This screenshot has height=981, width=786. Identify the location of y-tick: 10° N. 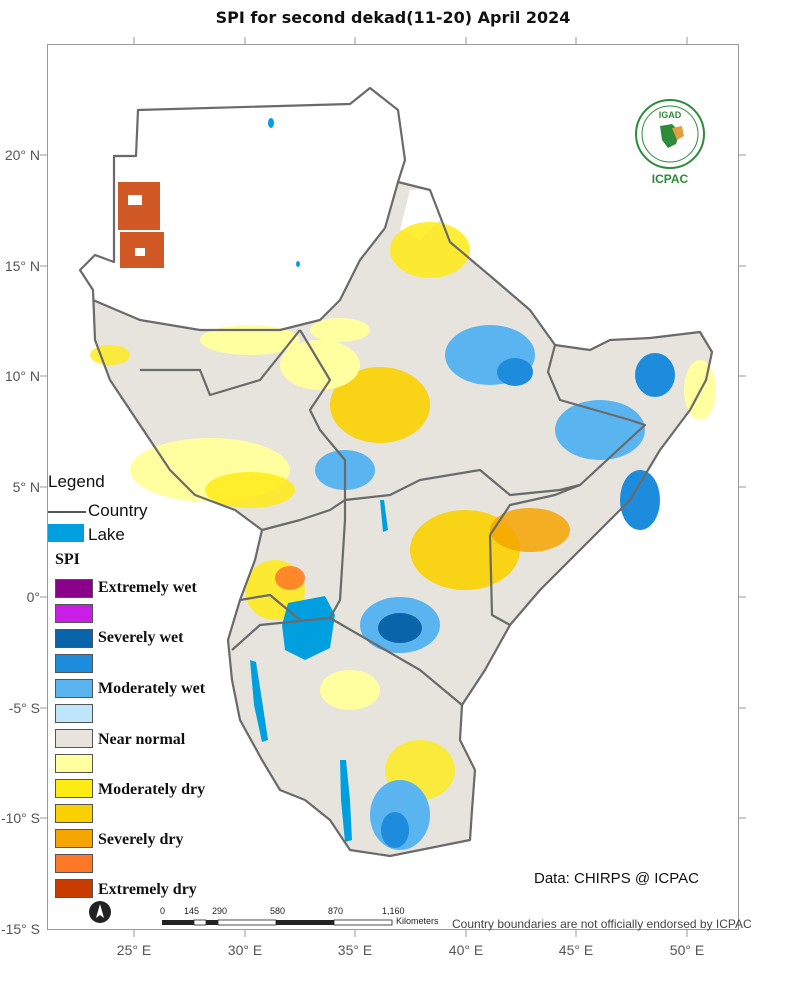
(22, 376).